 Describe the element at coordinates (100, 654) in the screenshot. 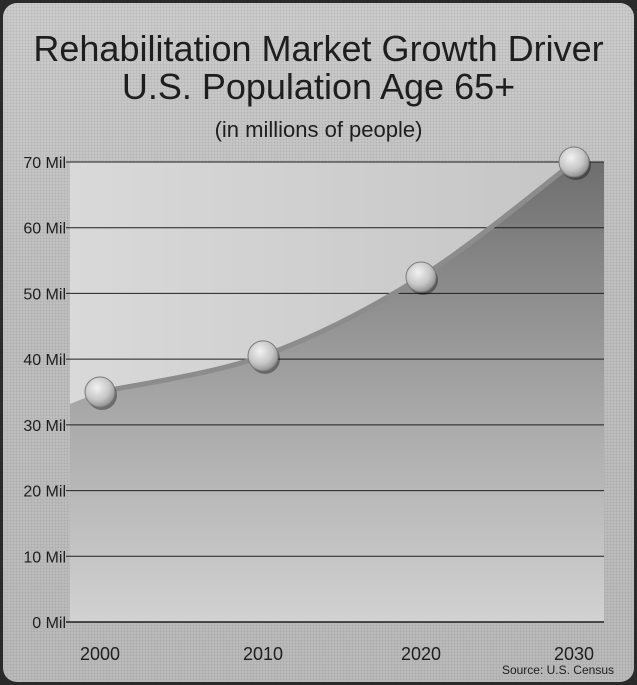

I see `x-tick-label: 2000` at that location.